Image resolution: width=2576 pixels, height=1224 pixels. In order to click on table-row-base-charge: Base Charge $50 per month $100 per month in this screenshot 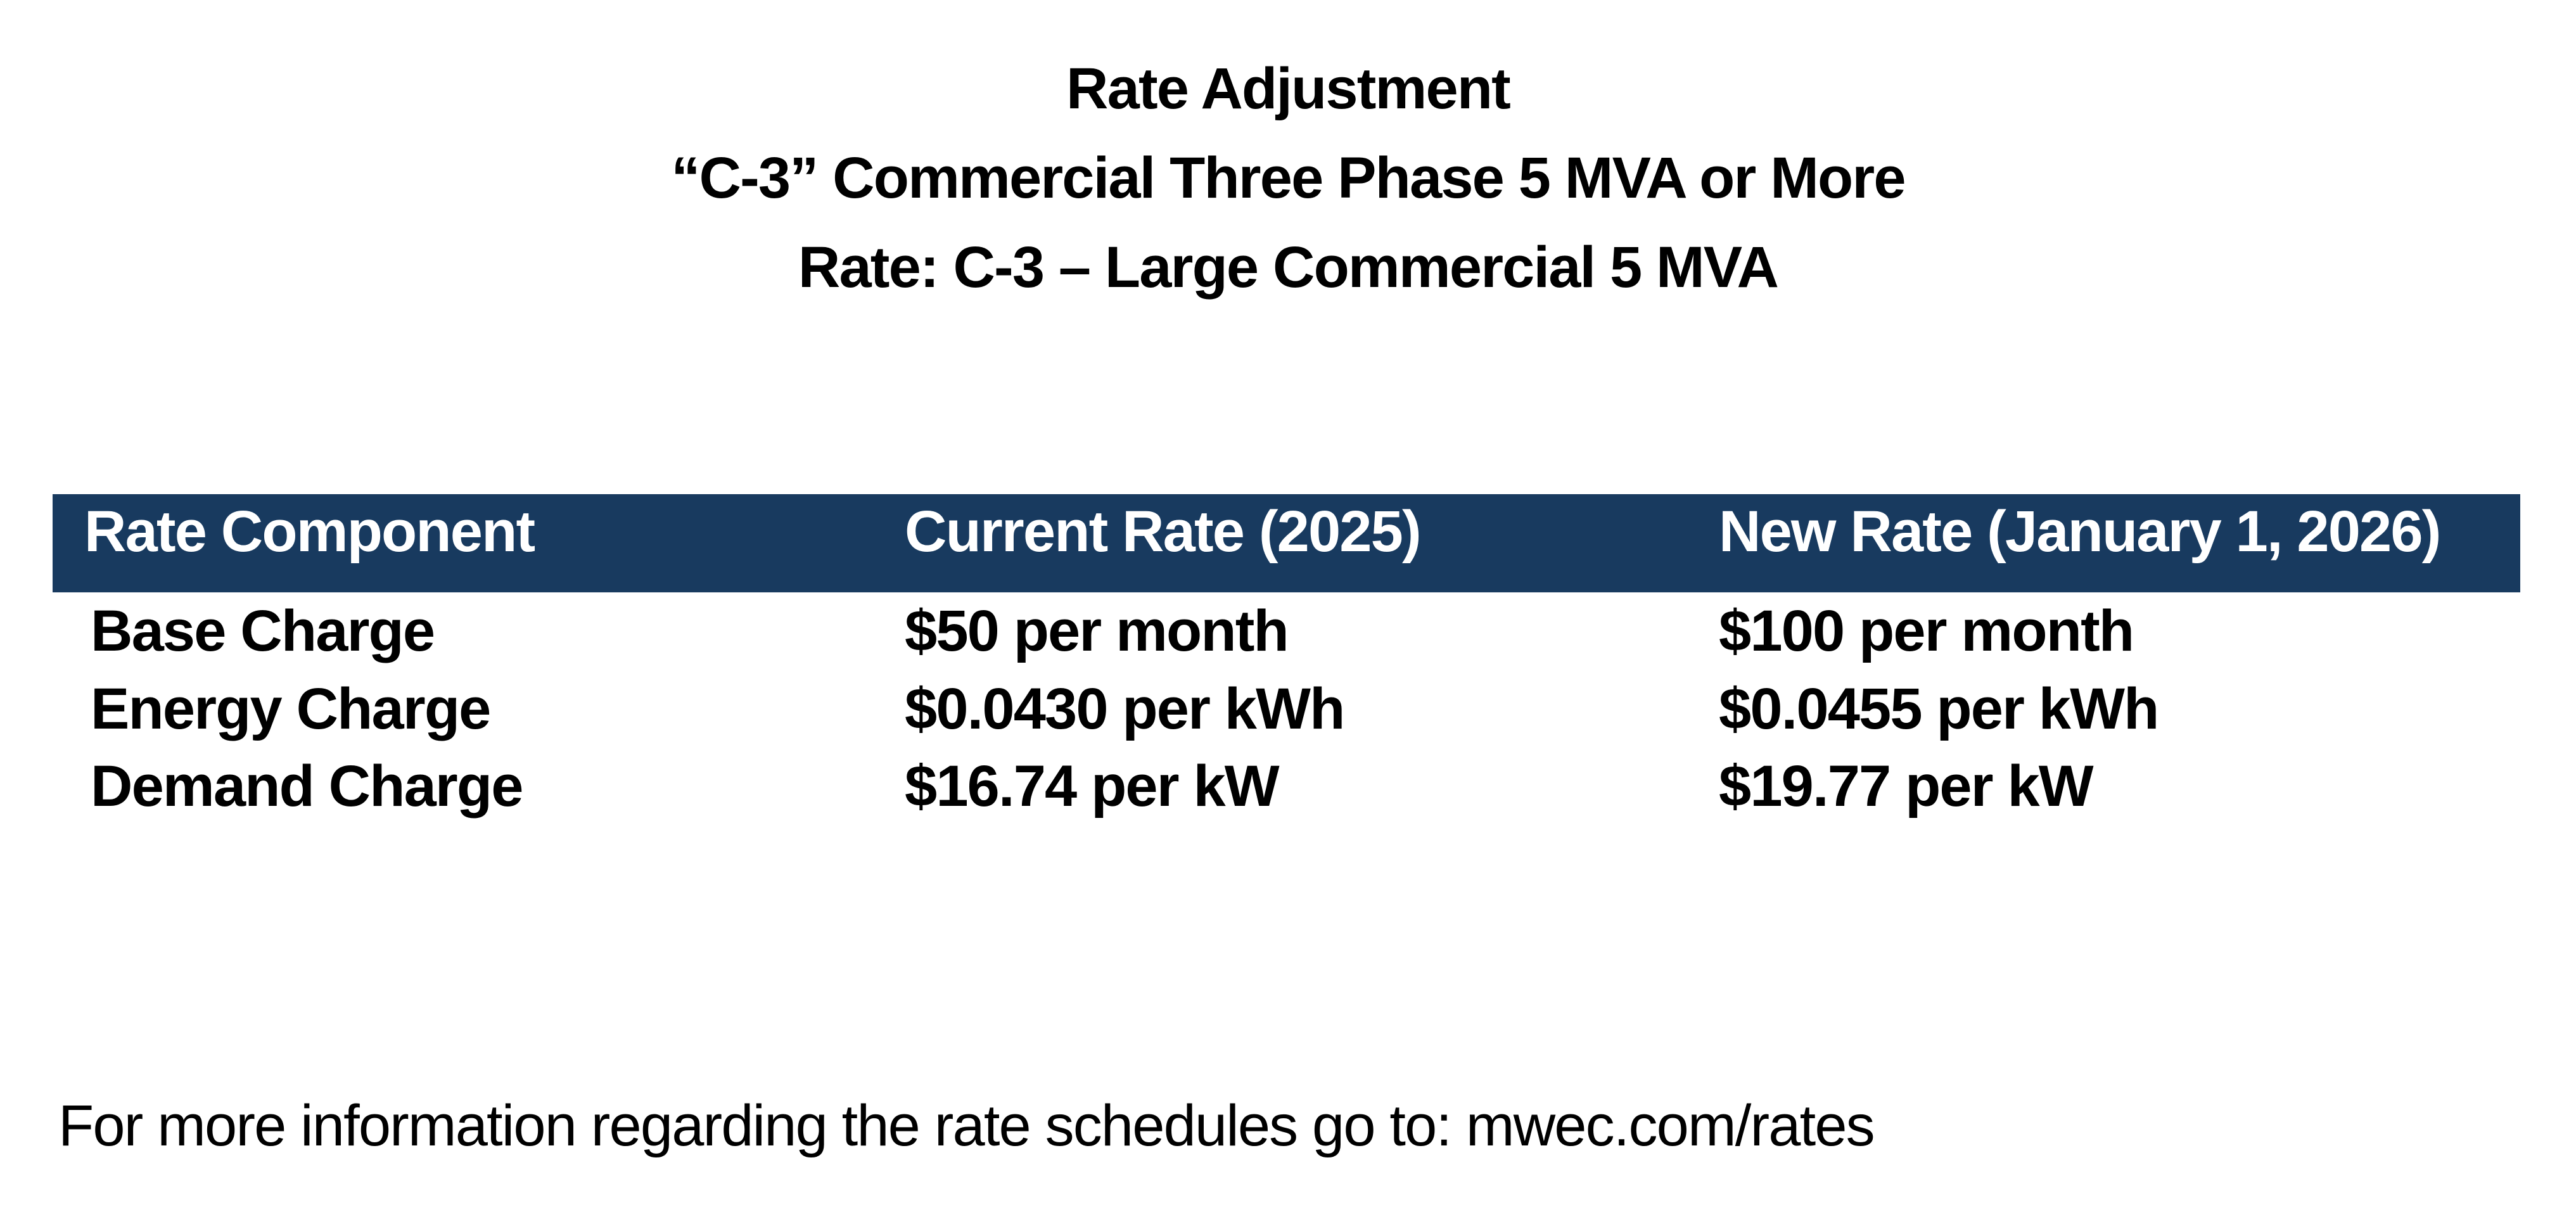, I will do `click(1286, 631)`.